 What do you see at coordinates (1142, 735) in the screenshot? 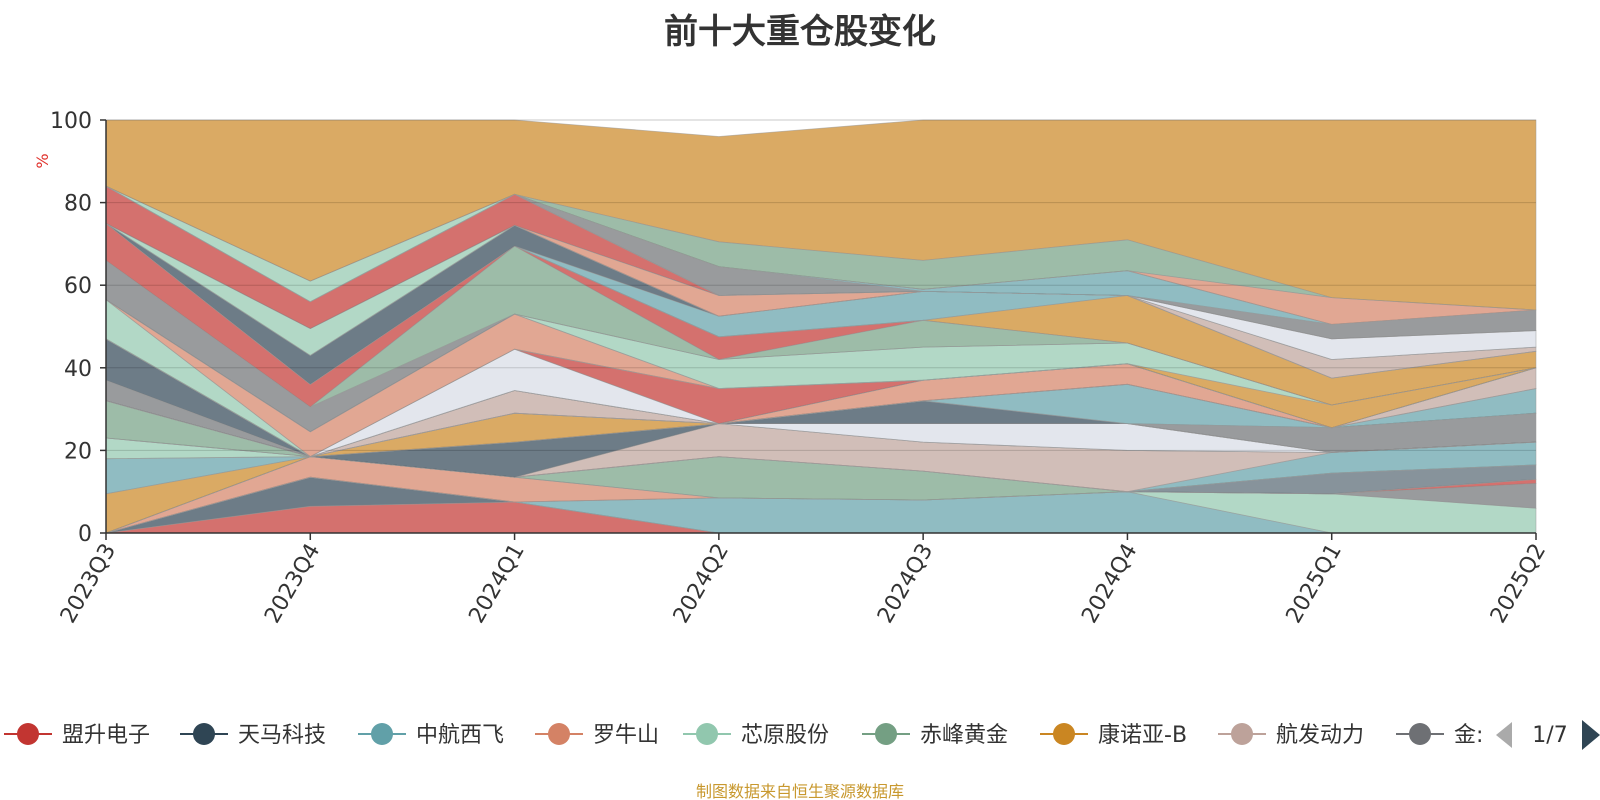
I see `legend-label: 康诺亚-B` at bounding box center [1142, 735].